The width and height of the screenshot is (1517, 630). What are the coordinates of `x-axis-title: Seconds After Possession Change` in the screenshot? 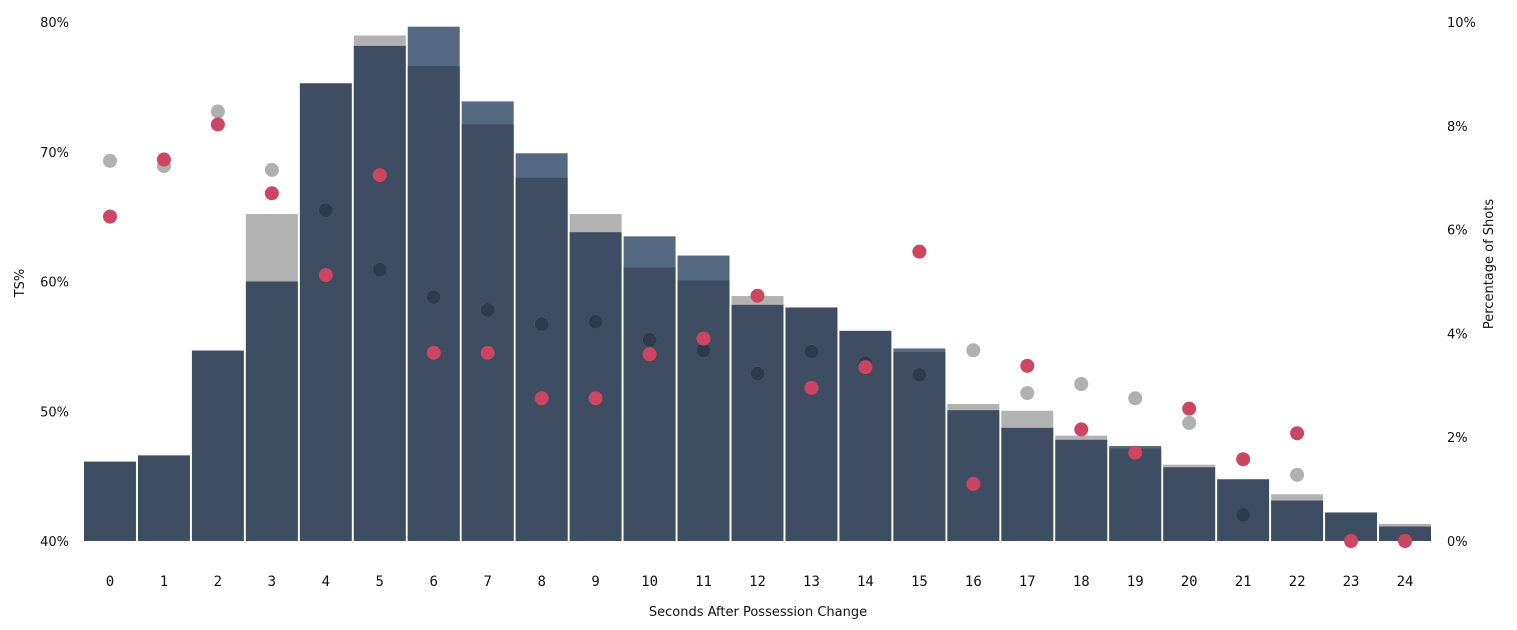 It's located at (758, 612).